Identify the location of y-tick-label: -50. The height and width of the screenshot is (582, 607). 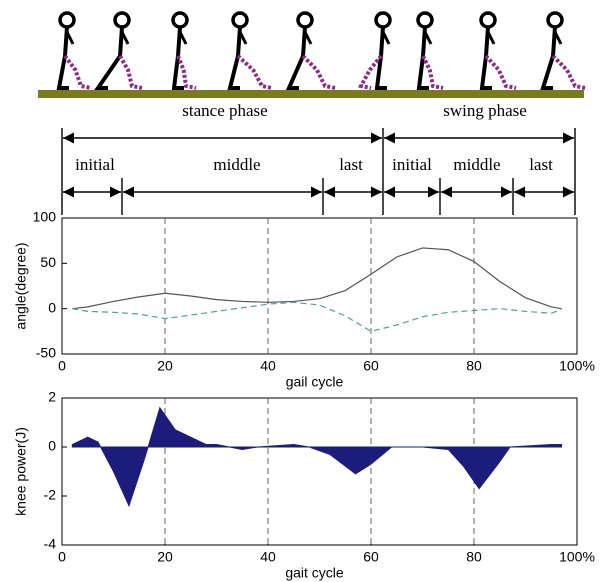
(46, 353).